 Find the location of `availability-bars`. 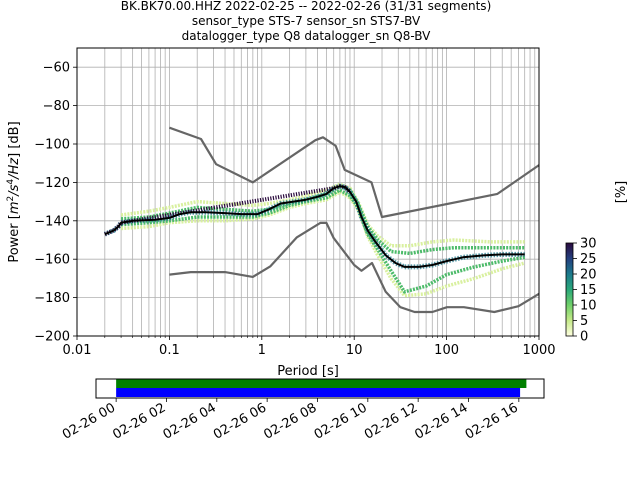

availability-bars is located at coordinates (321, 388).